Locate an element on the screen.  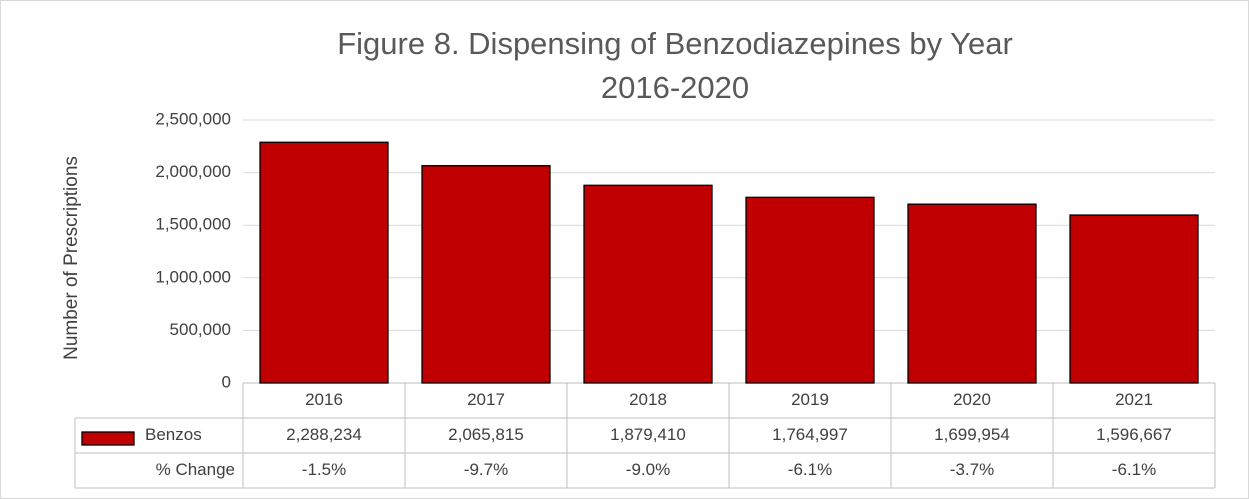
legend-label: Benzos is located at coordinates (173, 434).